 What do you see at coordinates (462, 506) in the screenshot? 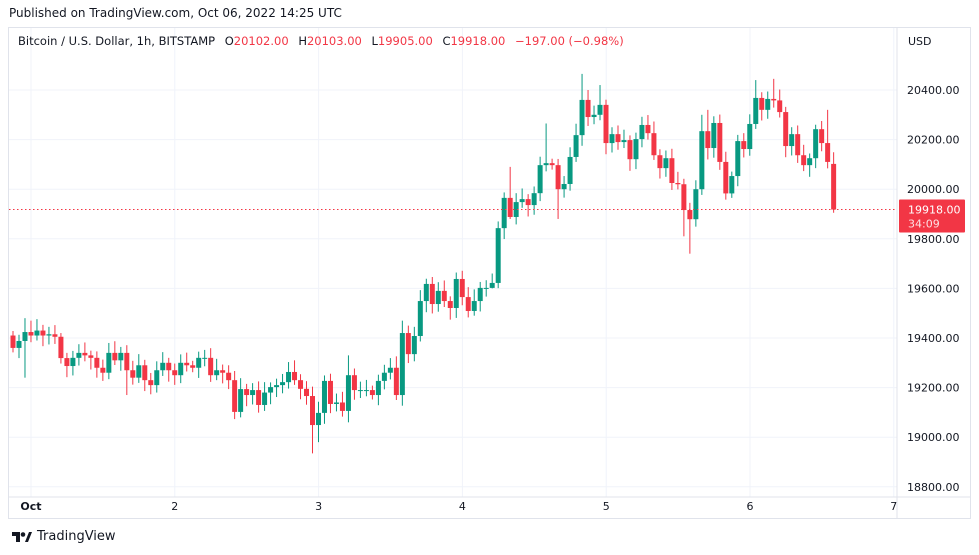
I see `x-tick-label: 4` at bounding box center [462, 506].